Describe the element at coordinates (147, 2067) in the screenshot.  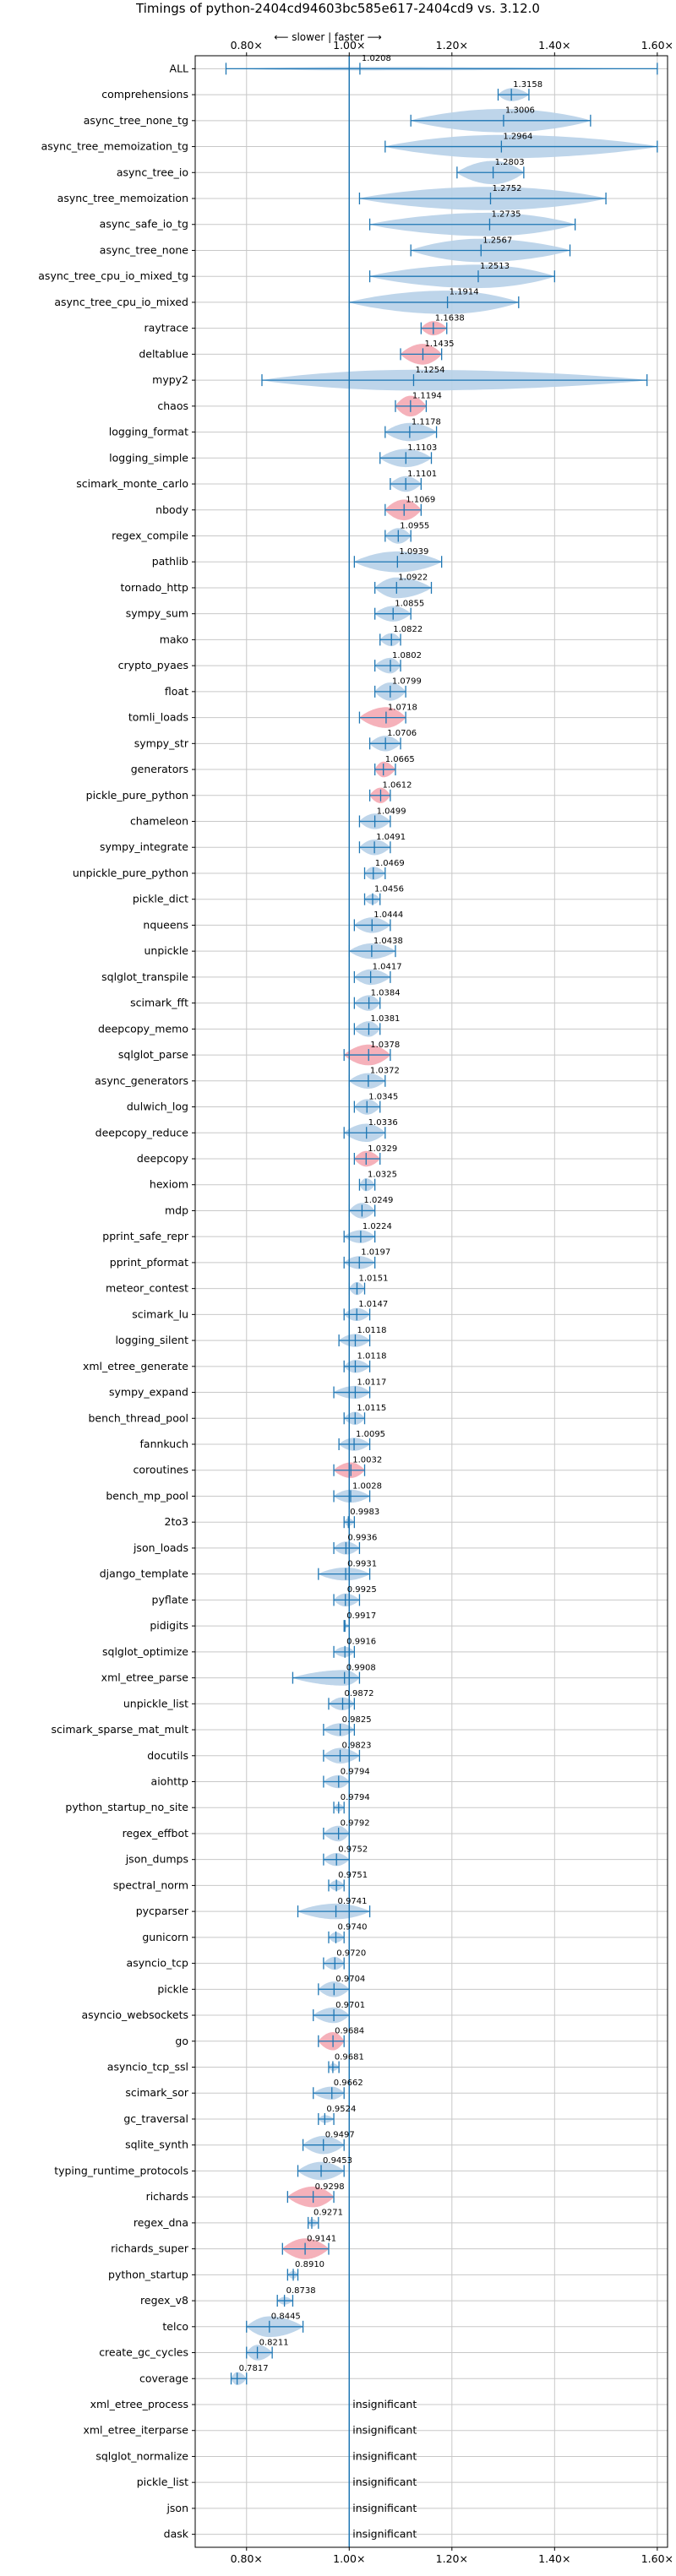
I see `benchmark-name: asyncio_tcp_ssl` at that location.